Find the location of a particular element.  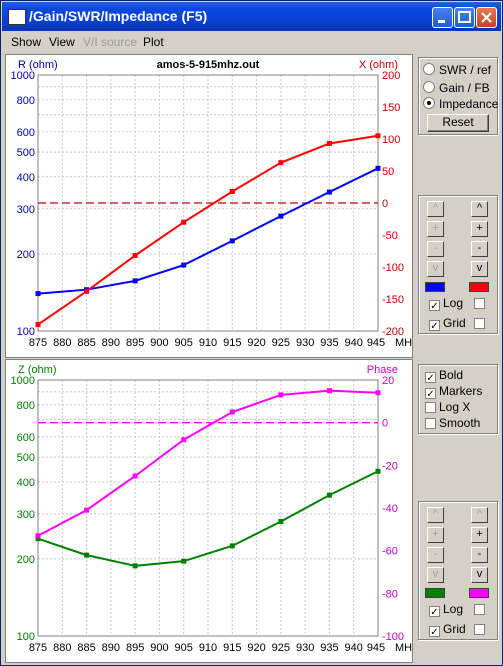

right-tick-label: -20 is located at coordinates (390, 466).